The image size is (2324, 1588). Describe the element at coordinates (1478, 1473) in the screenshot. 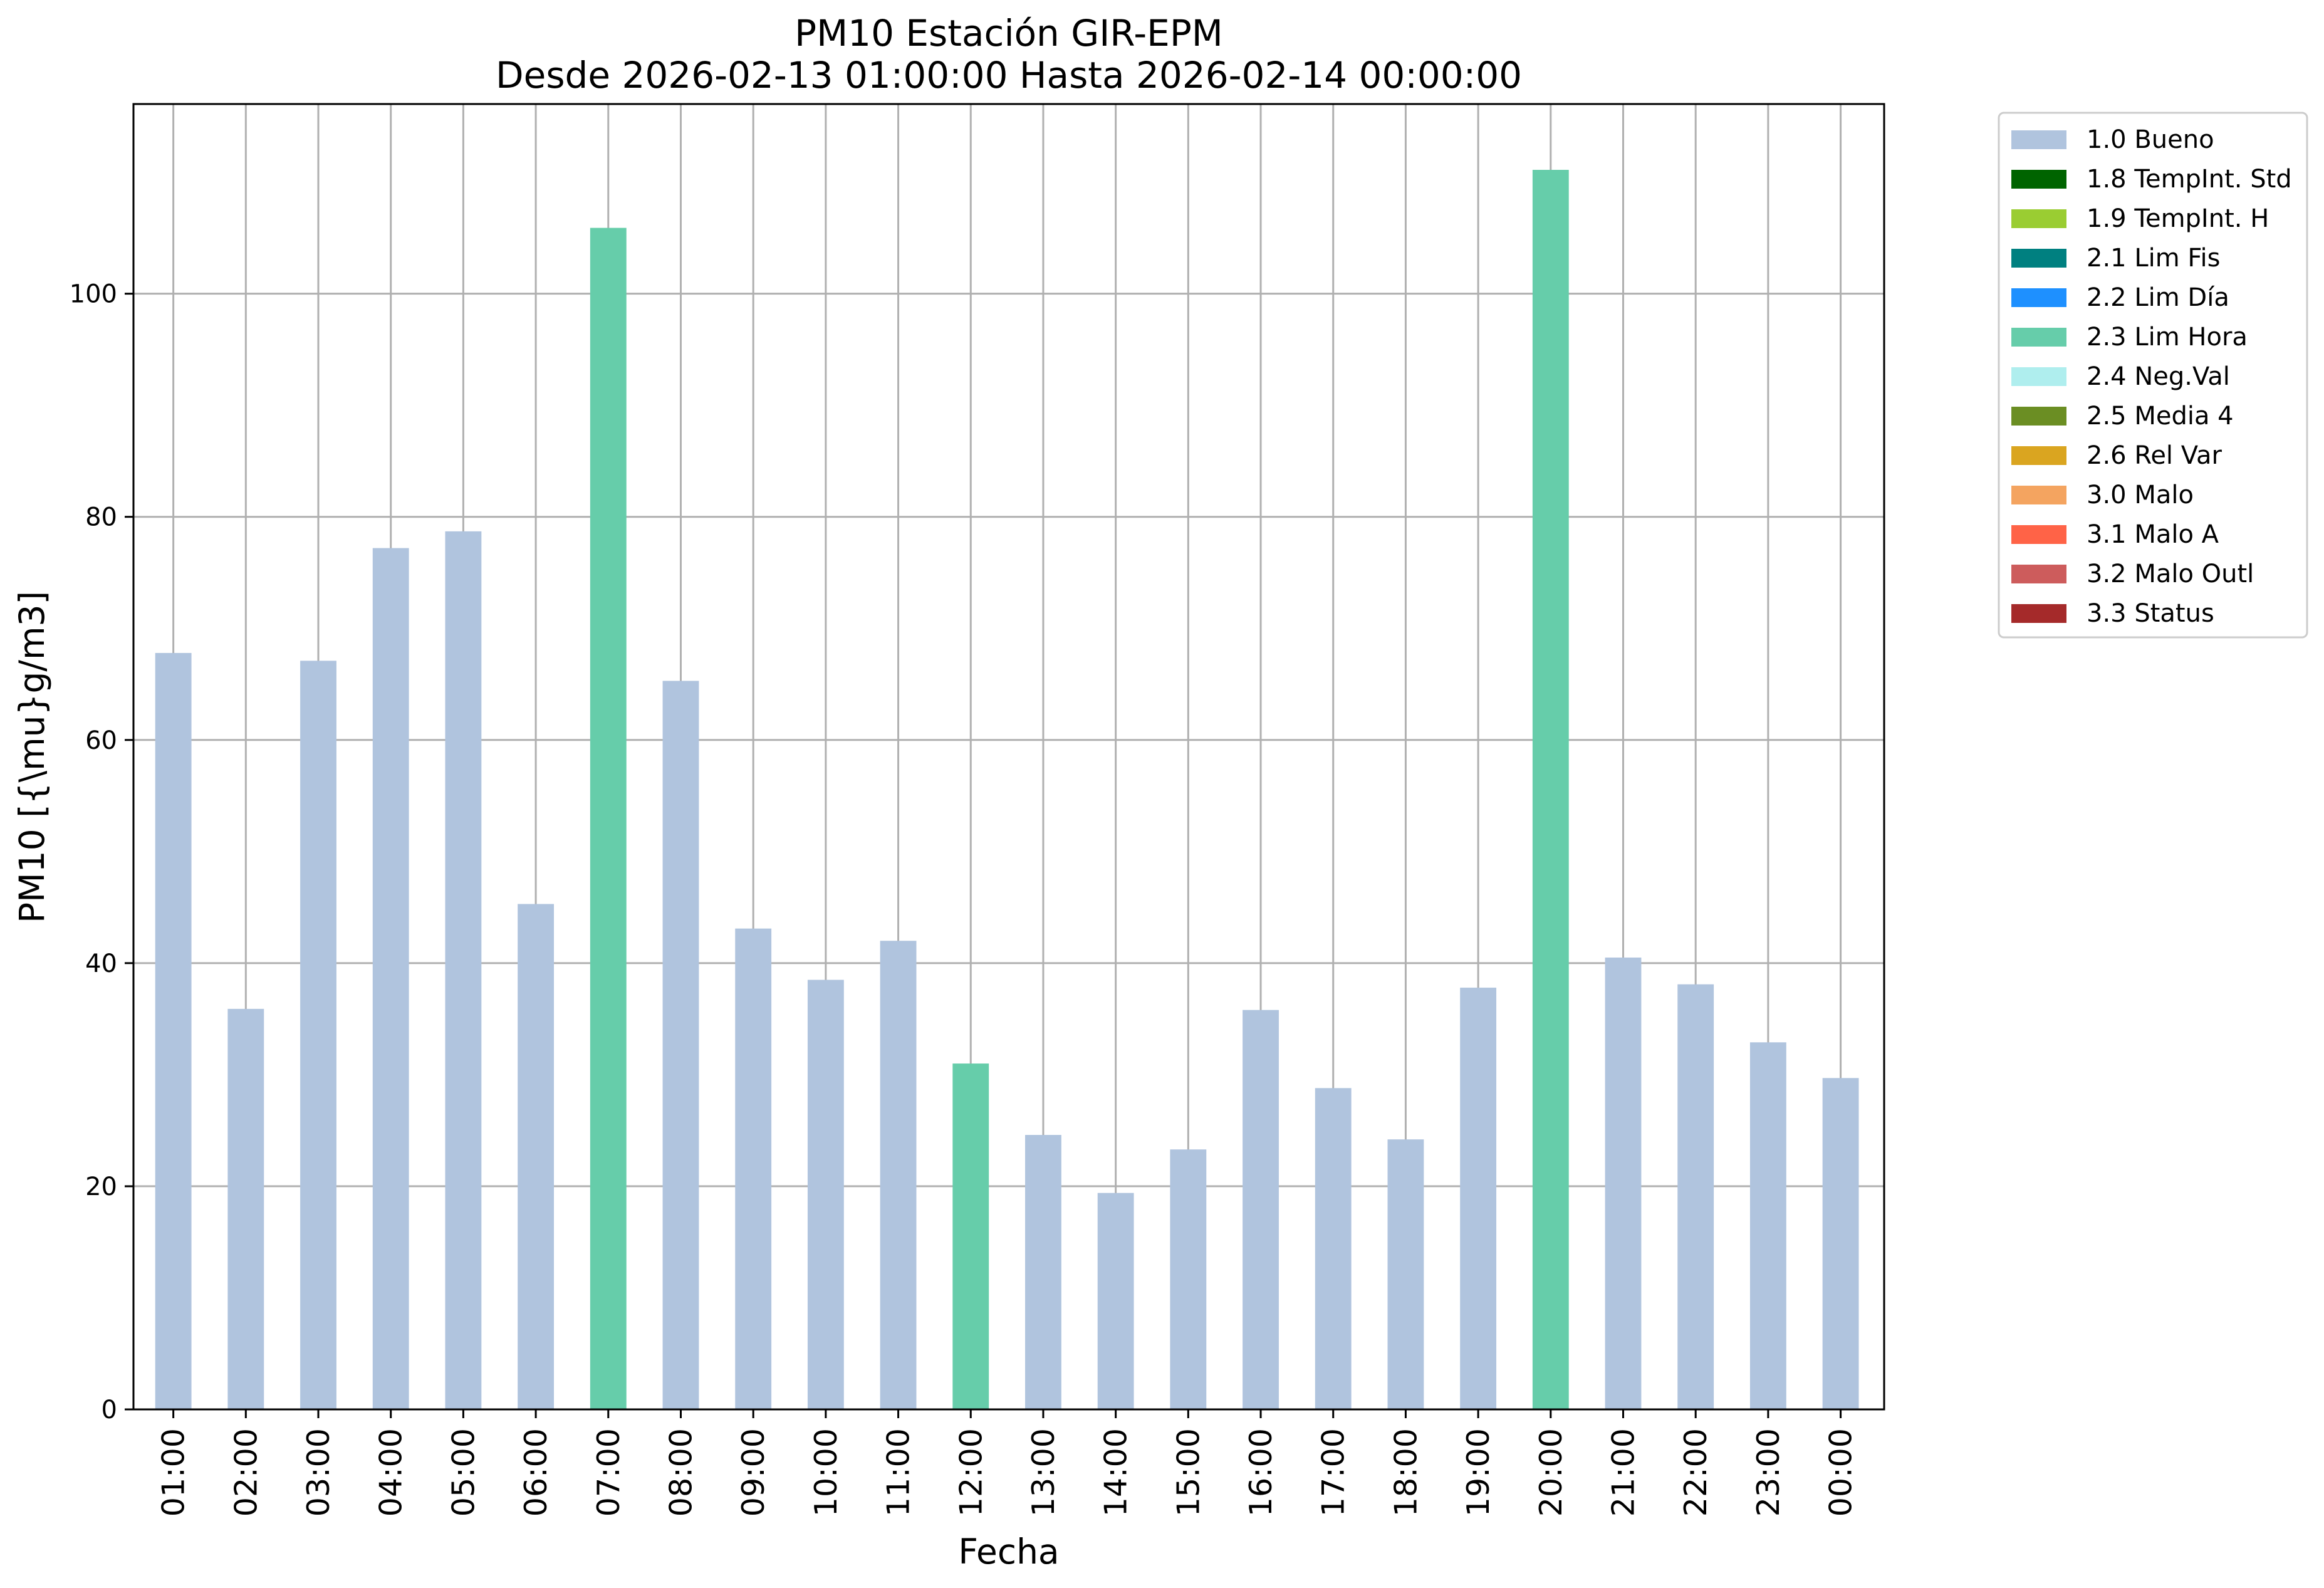

I see `x-tick-label: 19:00` at that location.